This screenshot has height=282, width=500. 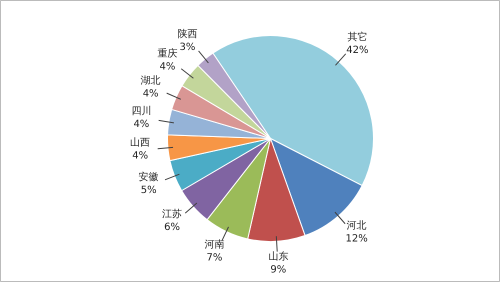 I want to click on data-label: 42%, so click(x=357, y=50).